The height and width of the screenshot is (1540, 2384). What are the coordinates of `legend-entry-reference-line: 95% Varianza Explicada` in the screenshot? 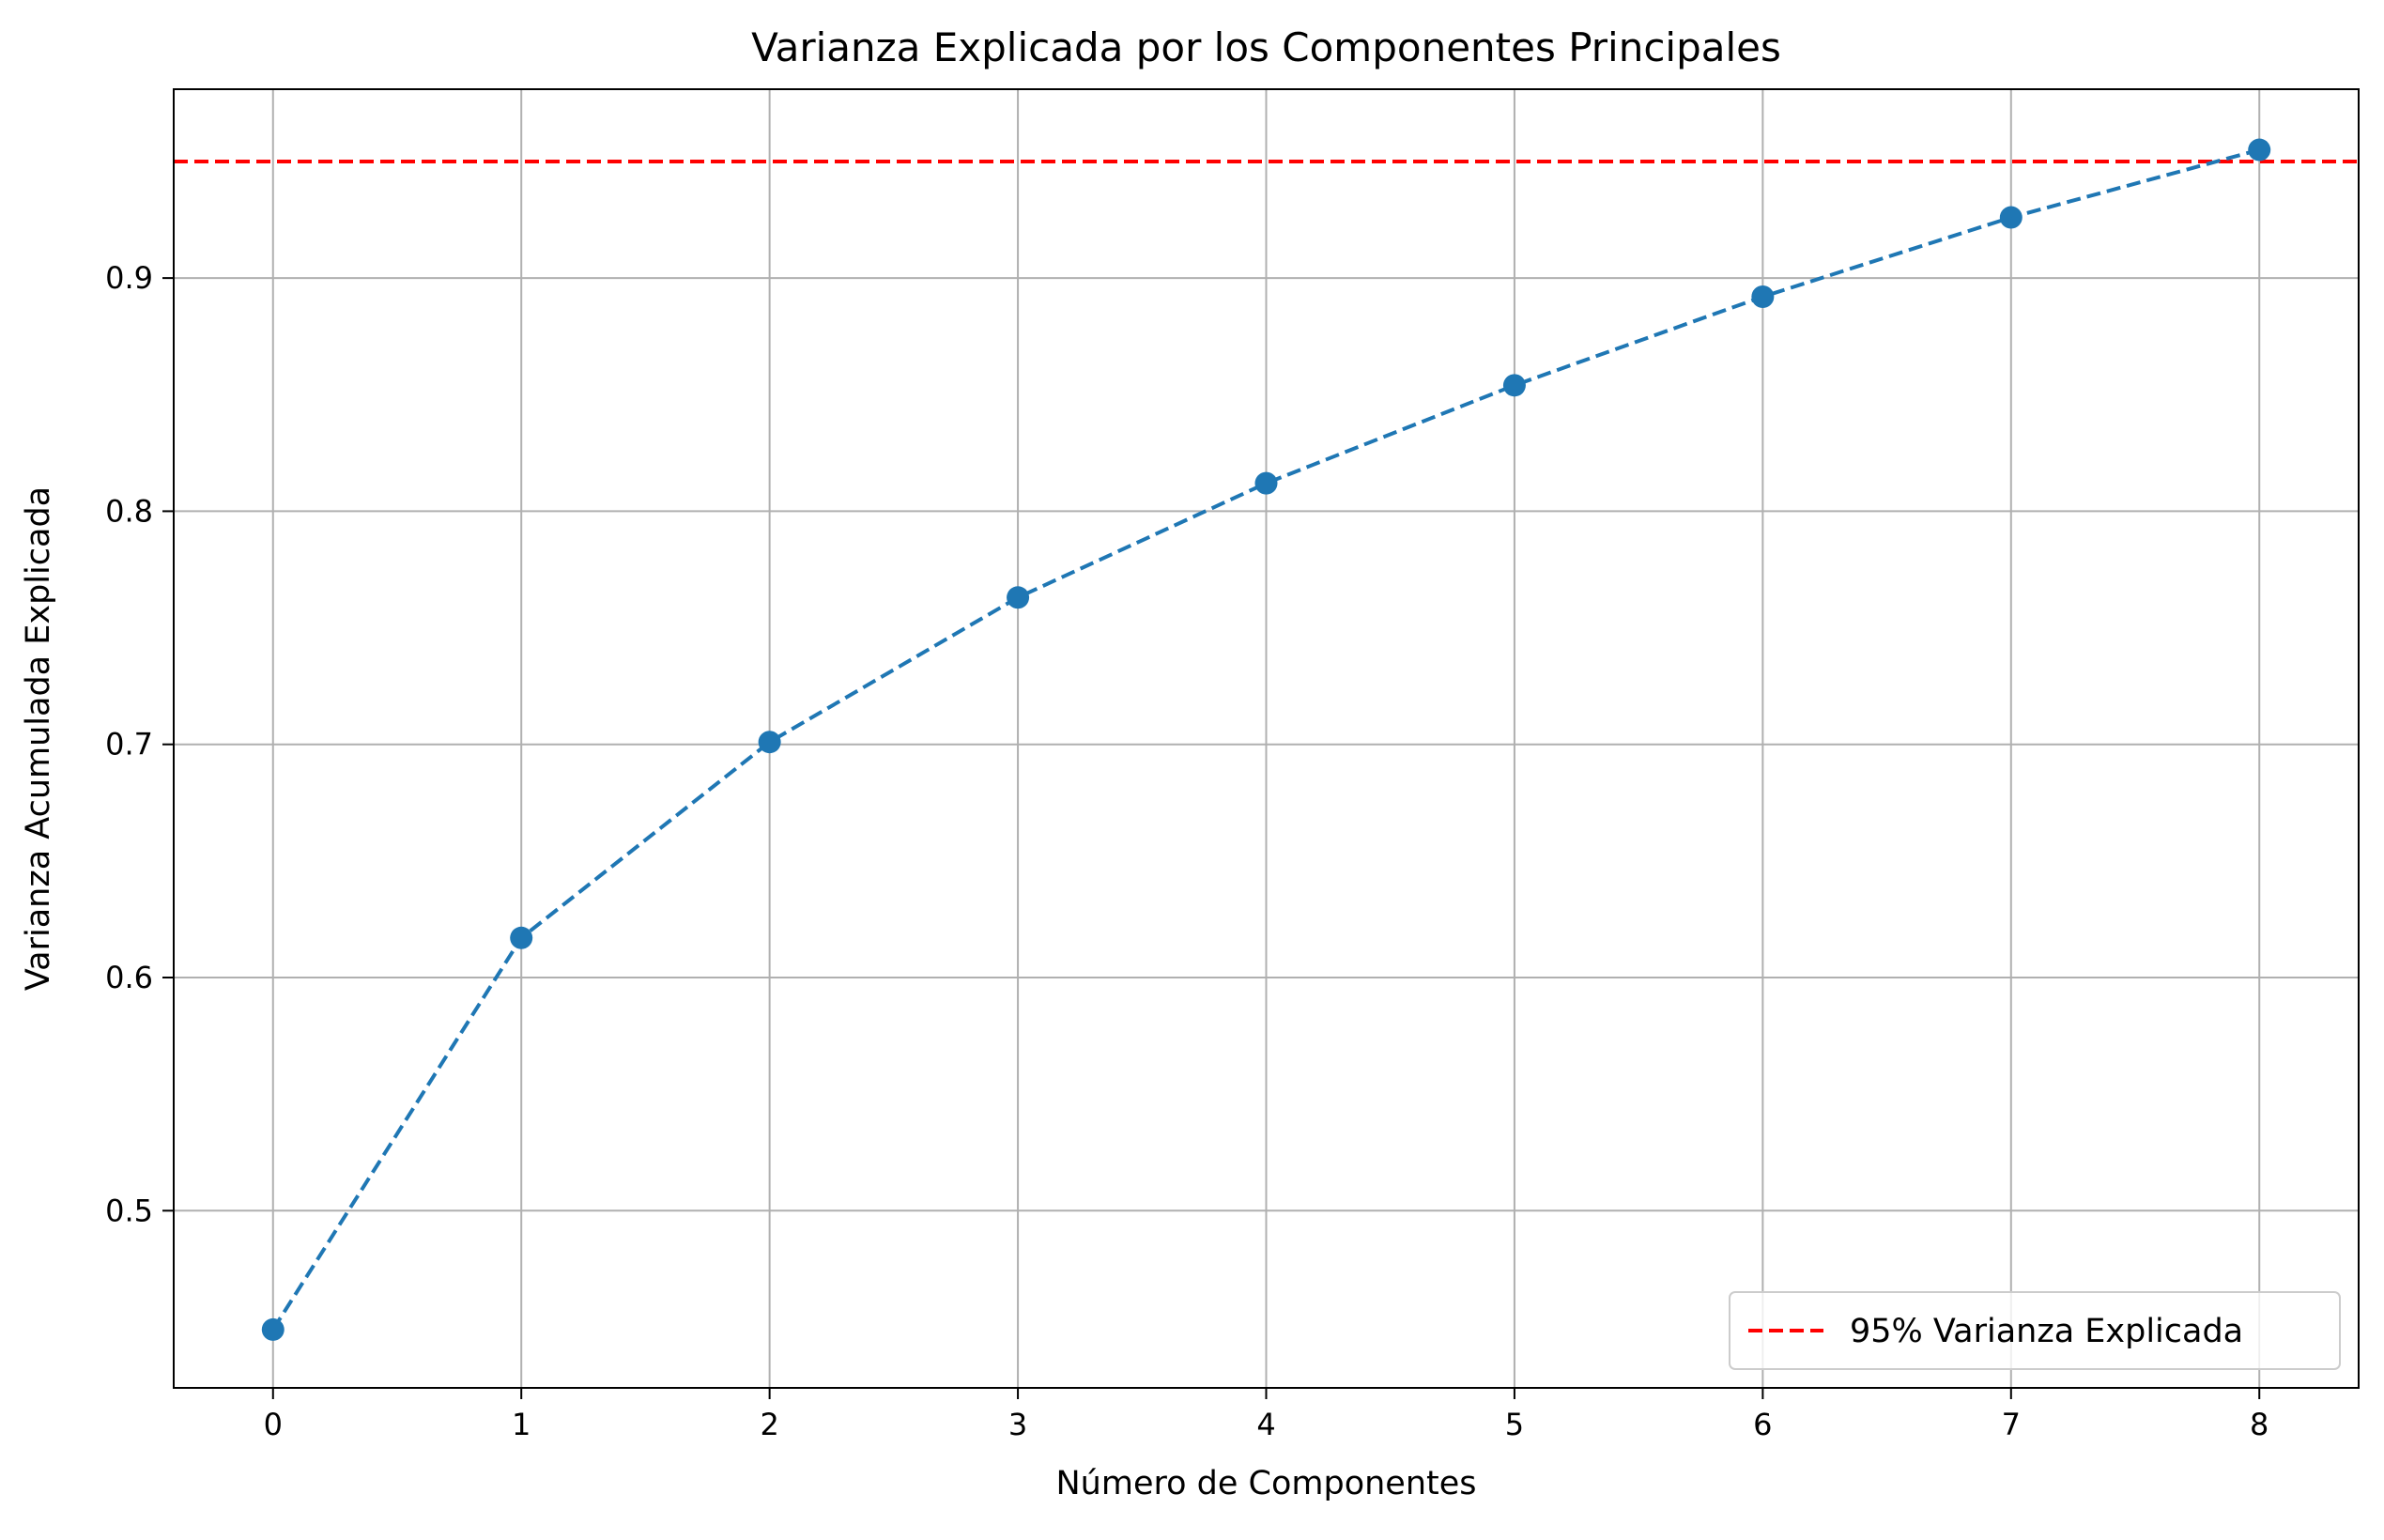 It's located at (2046, 1331).